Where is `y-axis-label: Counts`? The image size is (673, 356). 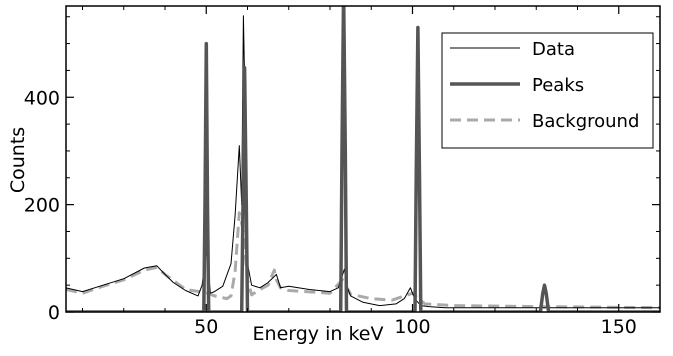 y-axis-label: Counts is located at coordinates (18, 160).